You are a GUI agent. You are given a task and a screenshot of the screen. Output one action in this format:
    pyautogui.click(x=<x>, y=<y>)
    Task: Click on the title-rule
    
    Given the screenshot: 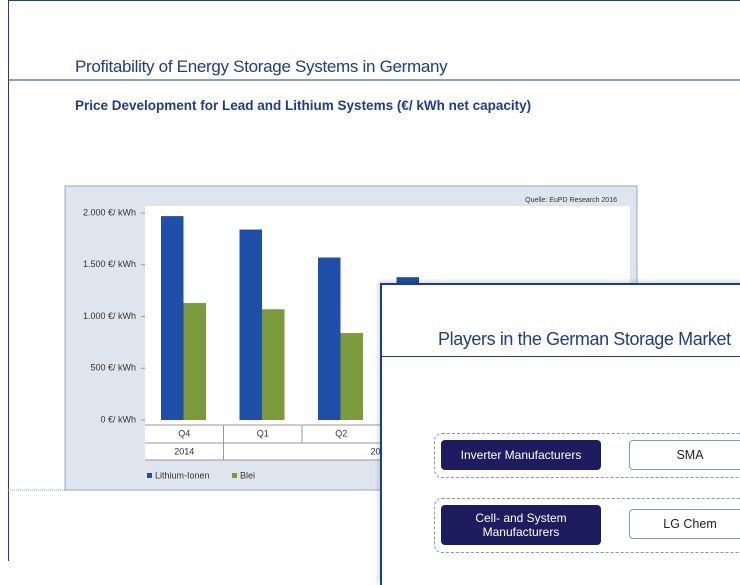 What is the action you would take?
    pyautogui.click(x=561, y=356)
    